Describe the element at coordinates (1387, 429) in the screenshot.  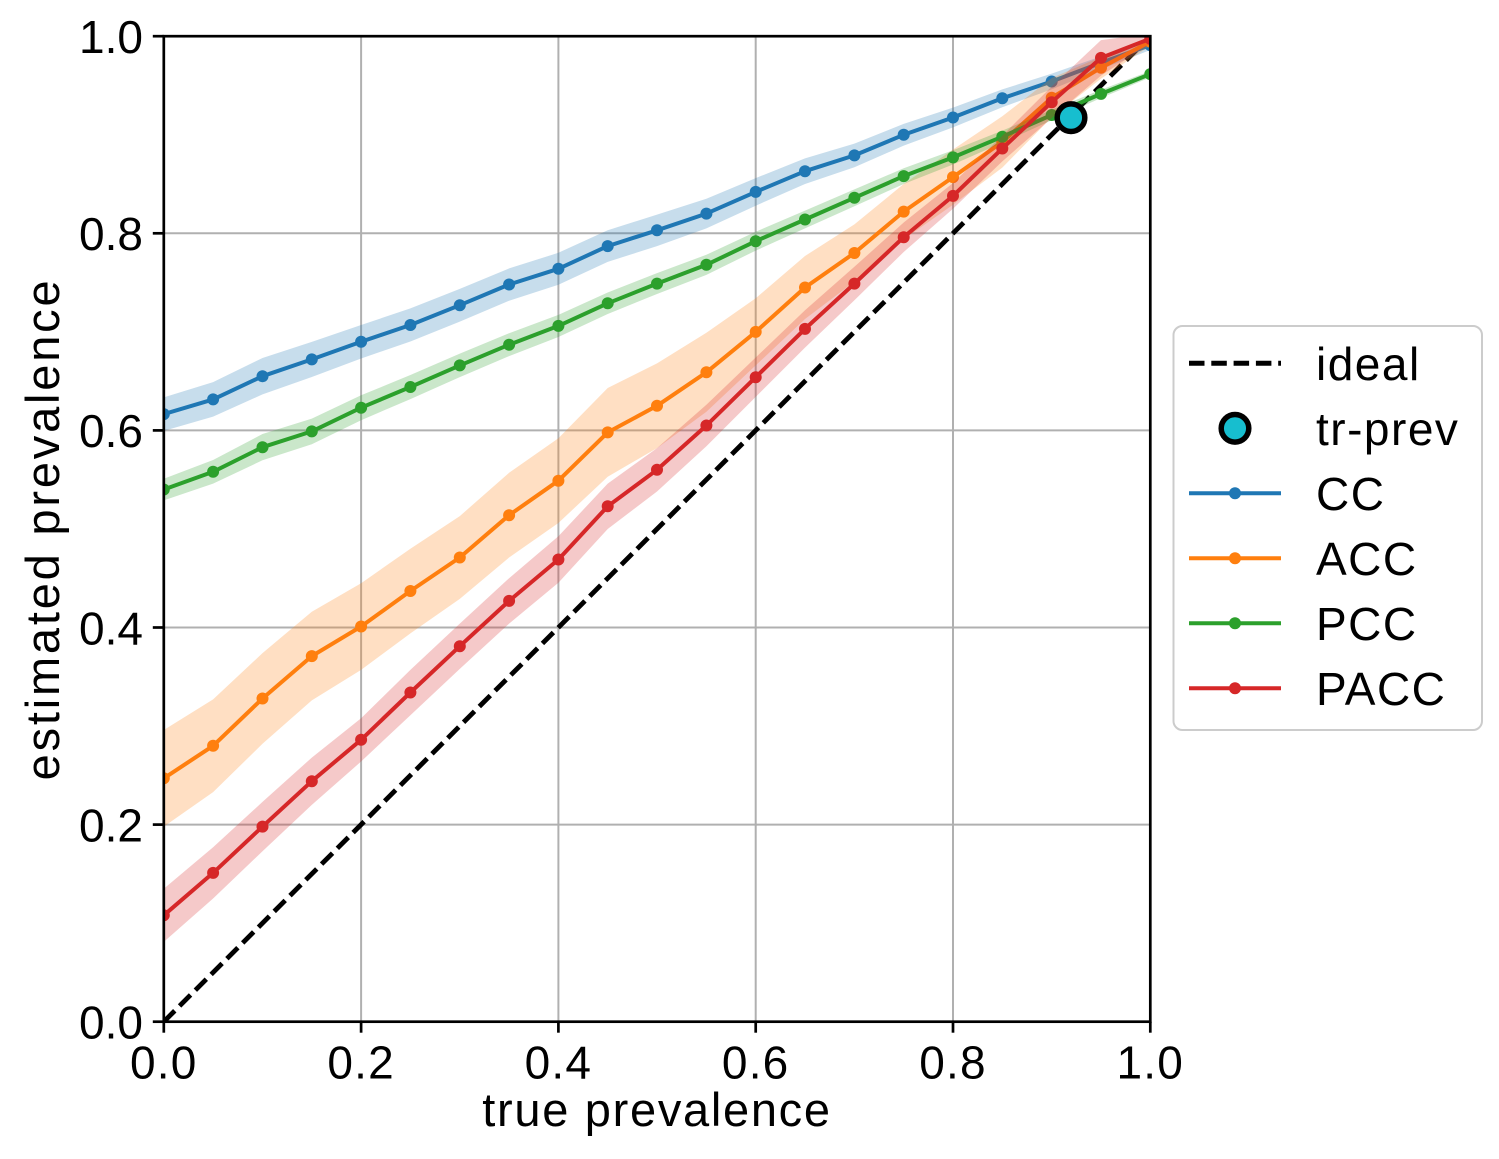
I see `svg-text: tr-prev` at that location.